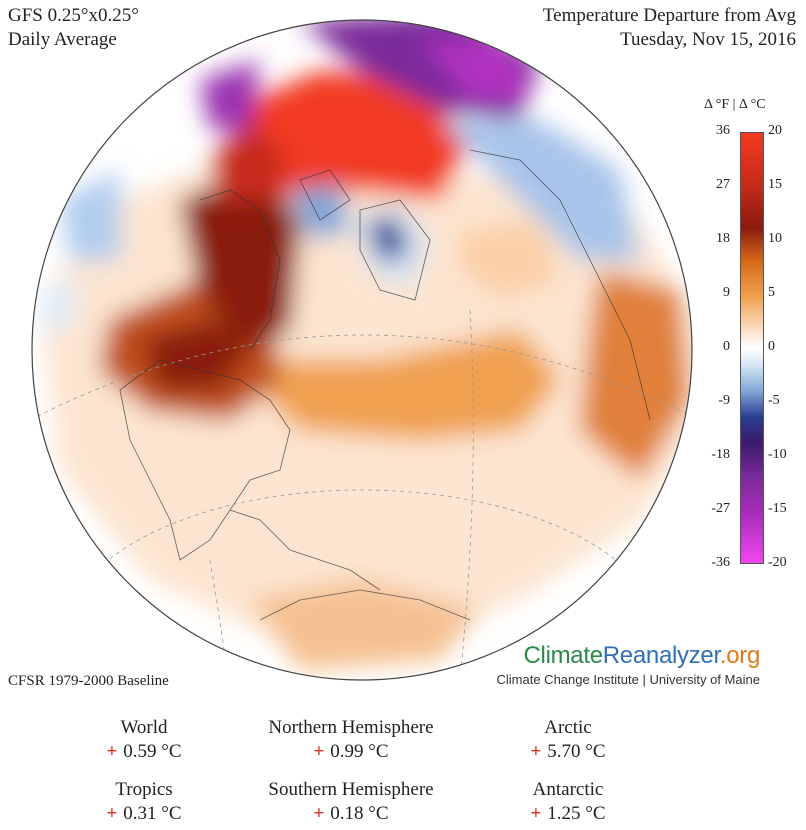 Image resolution: width=806 pixels, height=830 pixels. What do you see at coordinates (723, 184) in the screenshot?
I see `colorbar-f-tick: 27` at bounding box center [723, 184].